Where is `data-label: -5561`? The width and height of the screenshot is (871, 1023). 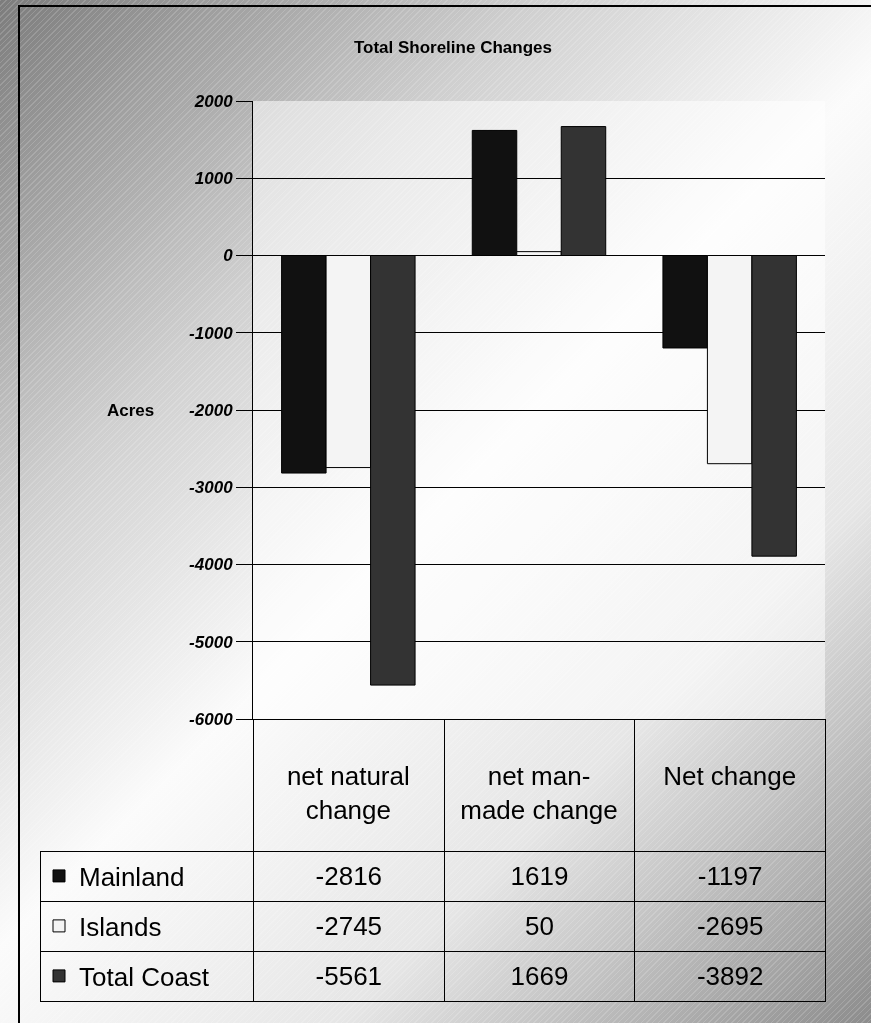 data-label: -5561 is located at coordinates (349, 976).